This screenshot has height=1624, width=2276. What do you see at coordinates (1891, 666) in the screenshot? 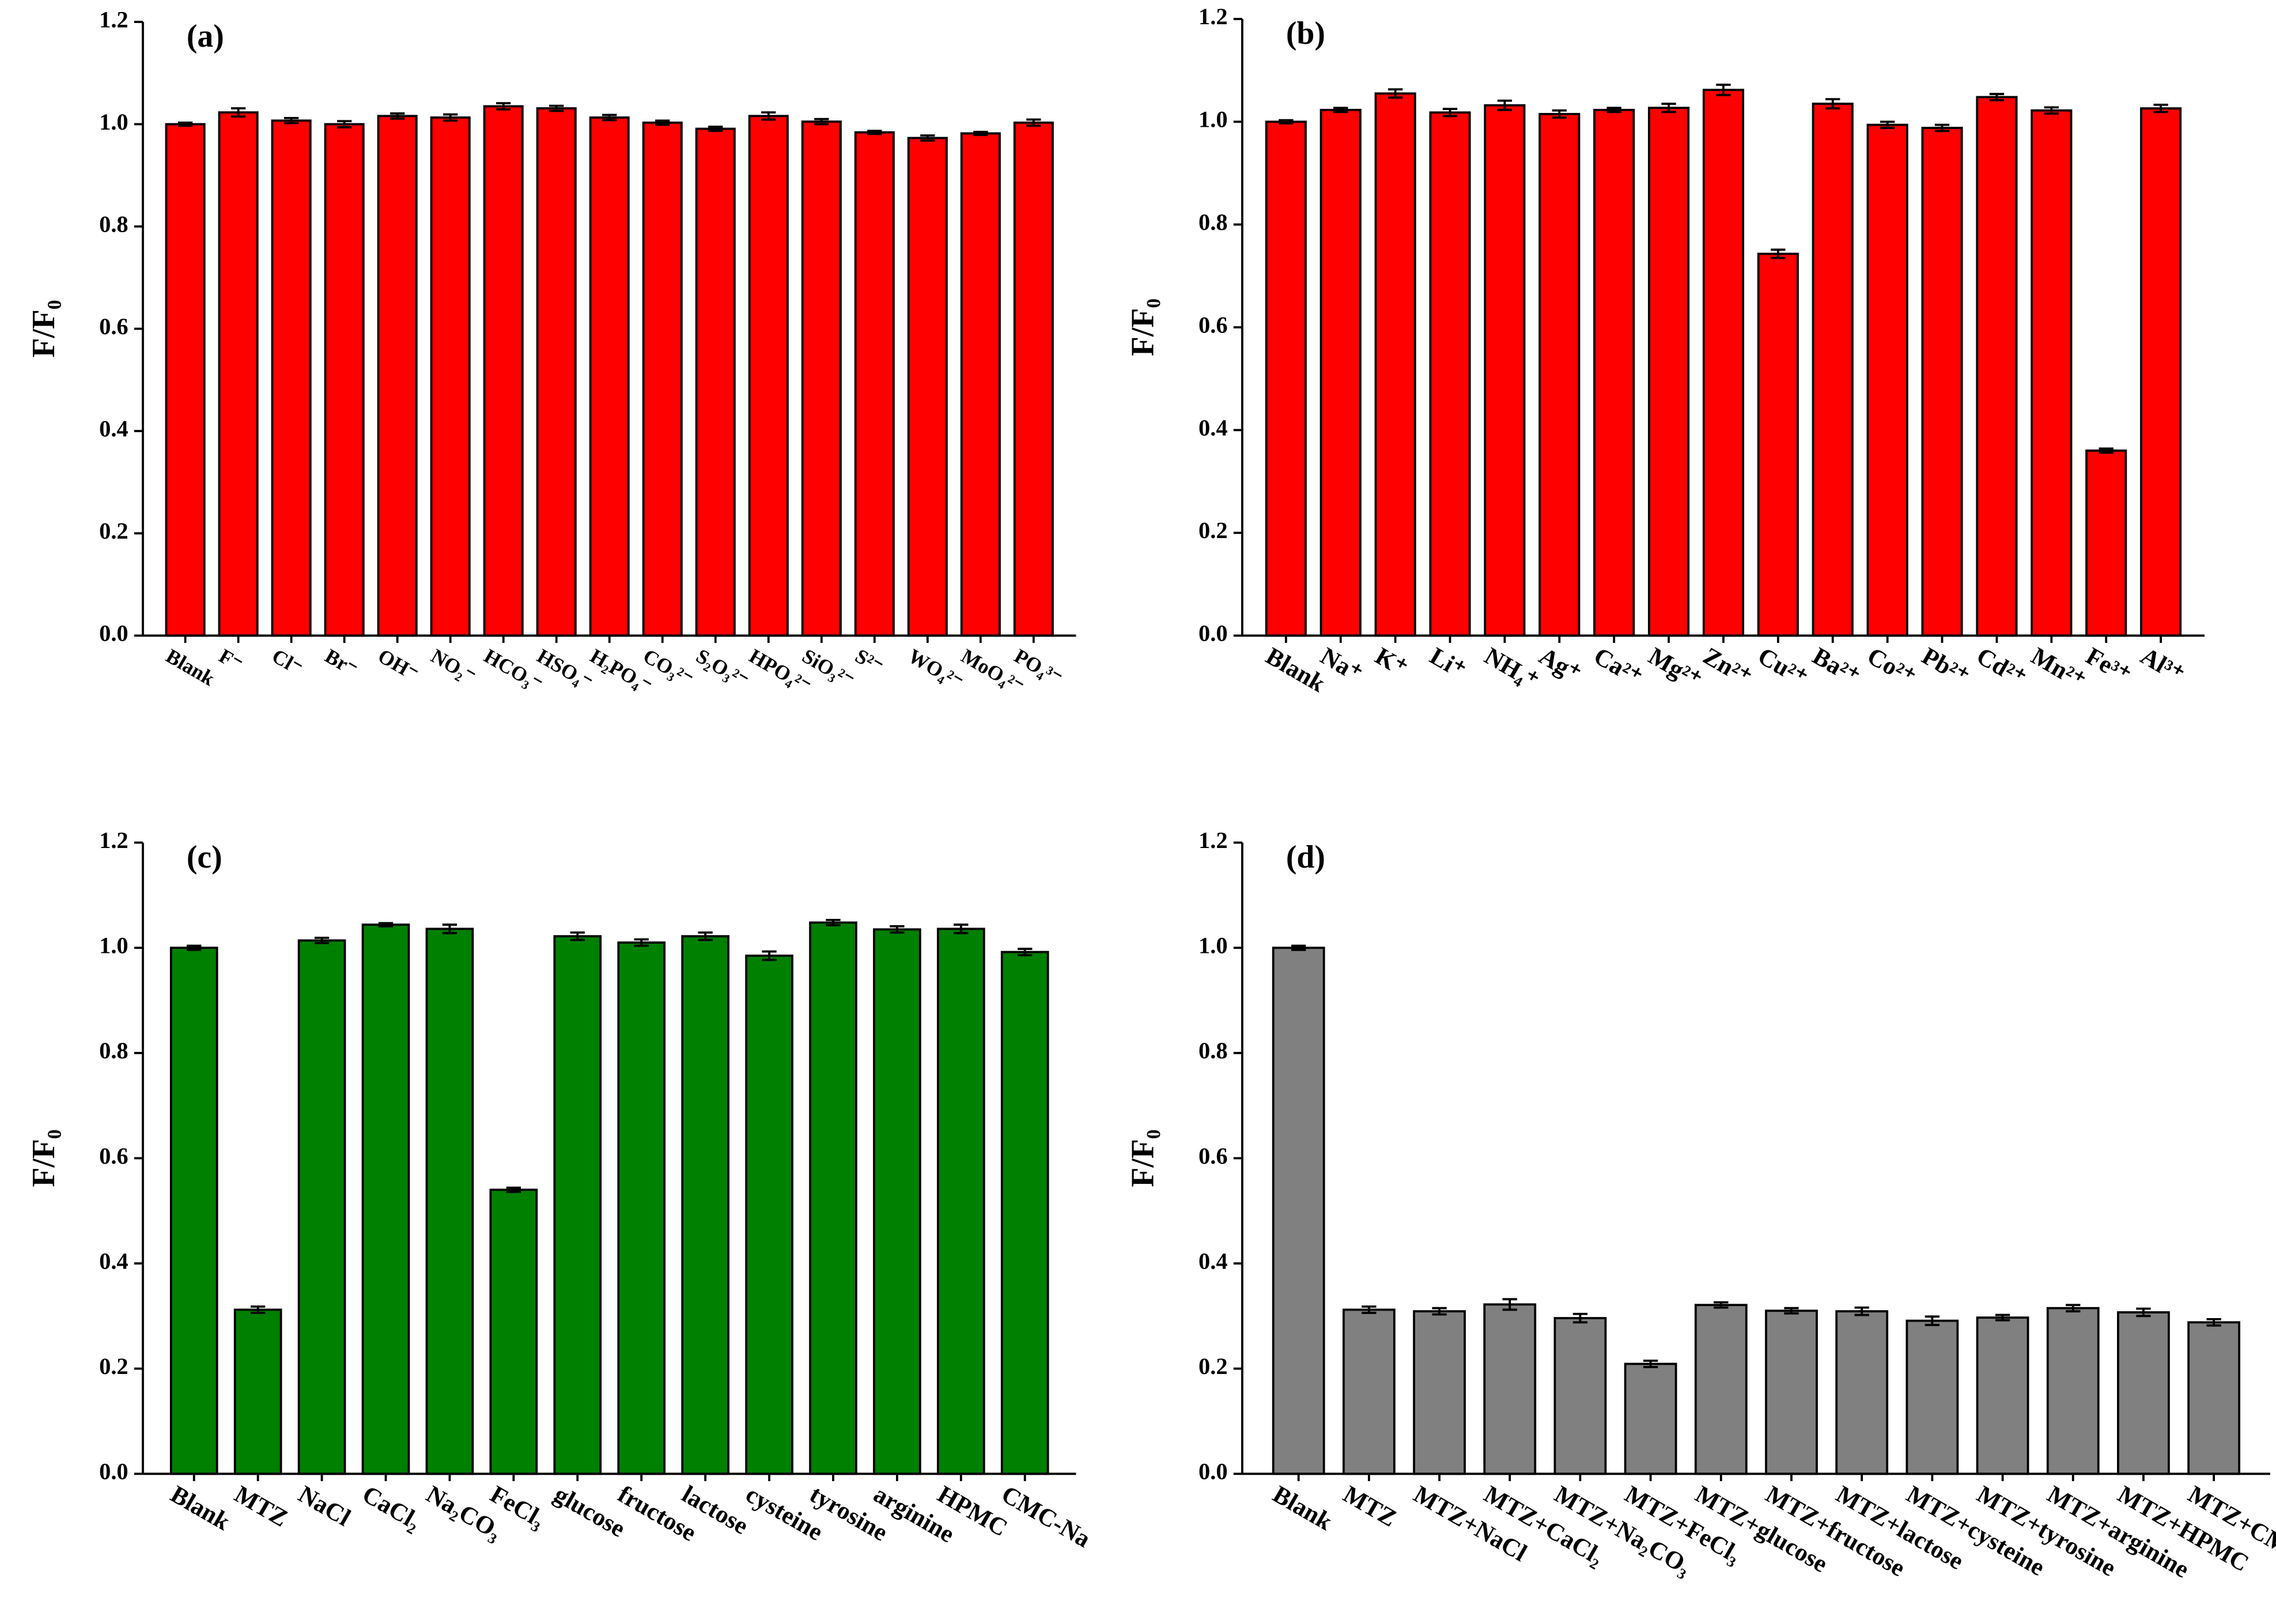
I see `x-tick-label: Co²⁺` at bounding box center [1891, 666].